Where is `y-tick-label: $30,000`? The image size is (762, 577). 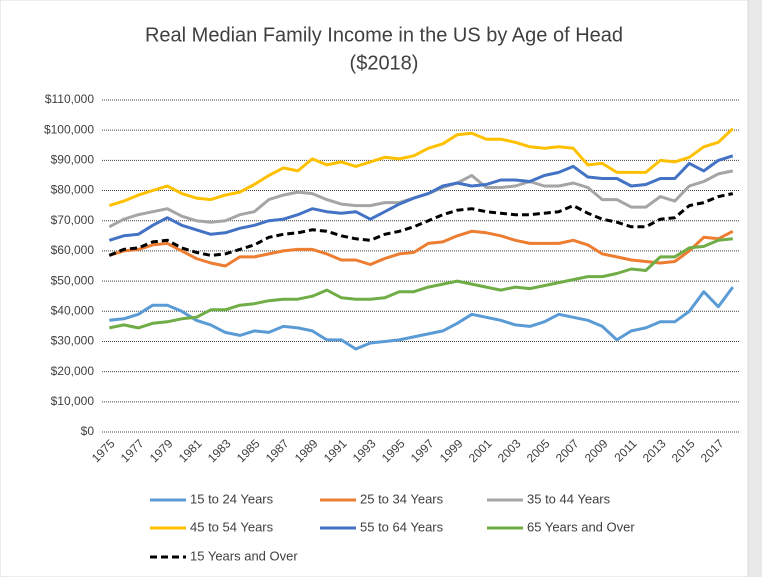
y-tick-label: $30,000 is located at coordinates (73, 341).